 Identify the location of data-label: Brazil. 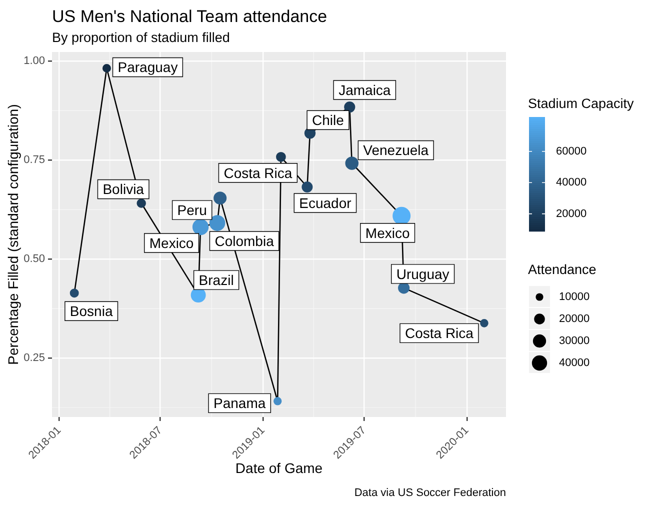
(216, 280).